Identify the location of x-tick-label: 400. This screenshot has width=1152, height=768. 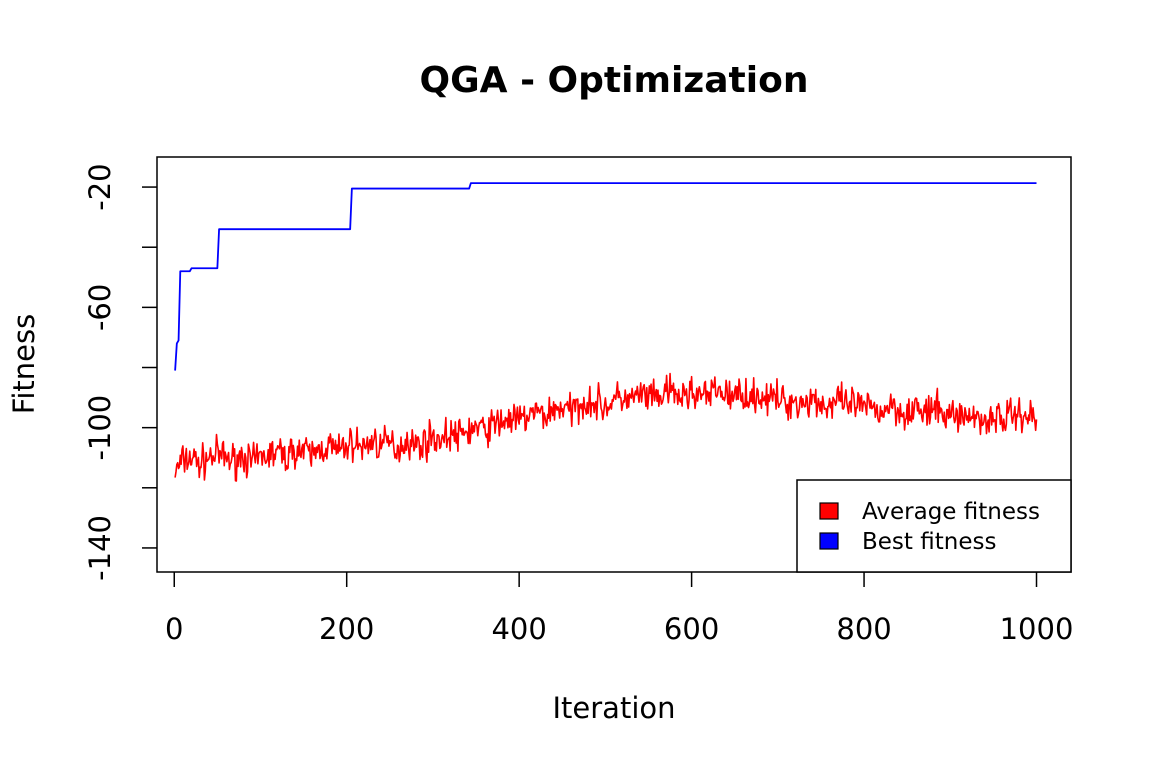
(518, 629).